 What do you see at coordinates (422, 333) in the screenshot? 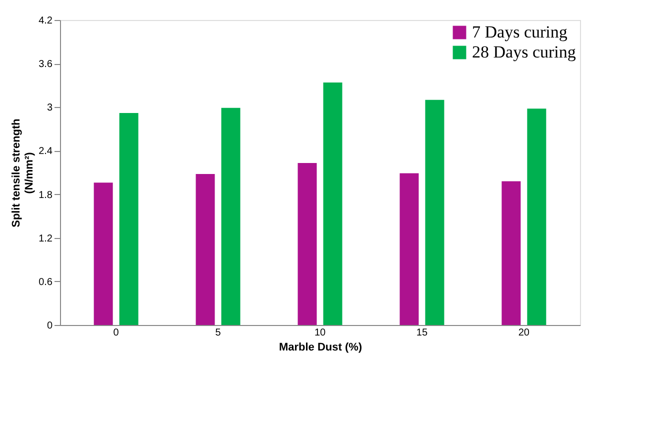
I see `x-tick-label: 15` at bounding box center [422, 333].